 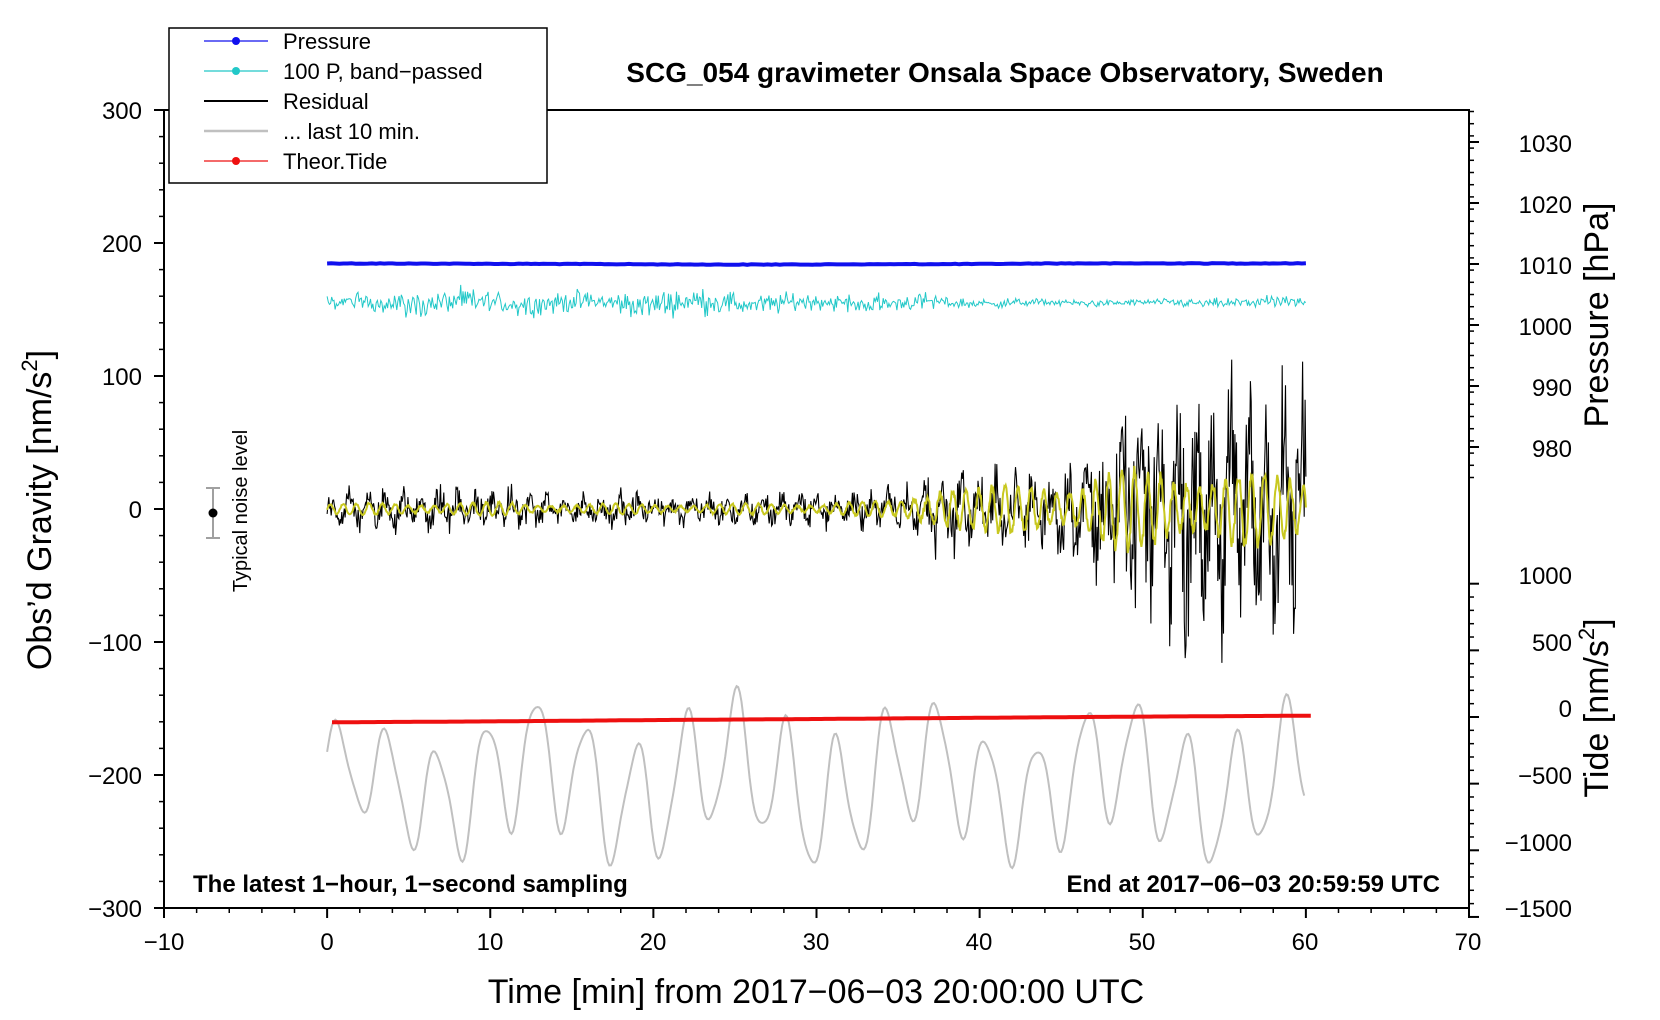 What do you see at coordinates (816, 942) in the screenshot?
I see `x-tick-label: 30` at bounding box center [816, 942].